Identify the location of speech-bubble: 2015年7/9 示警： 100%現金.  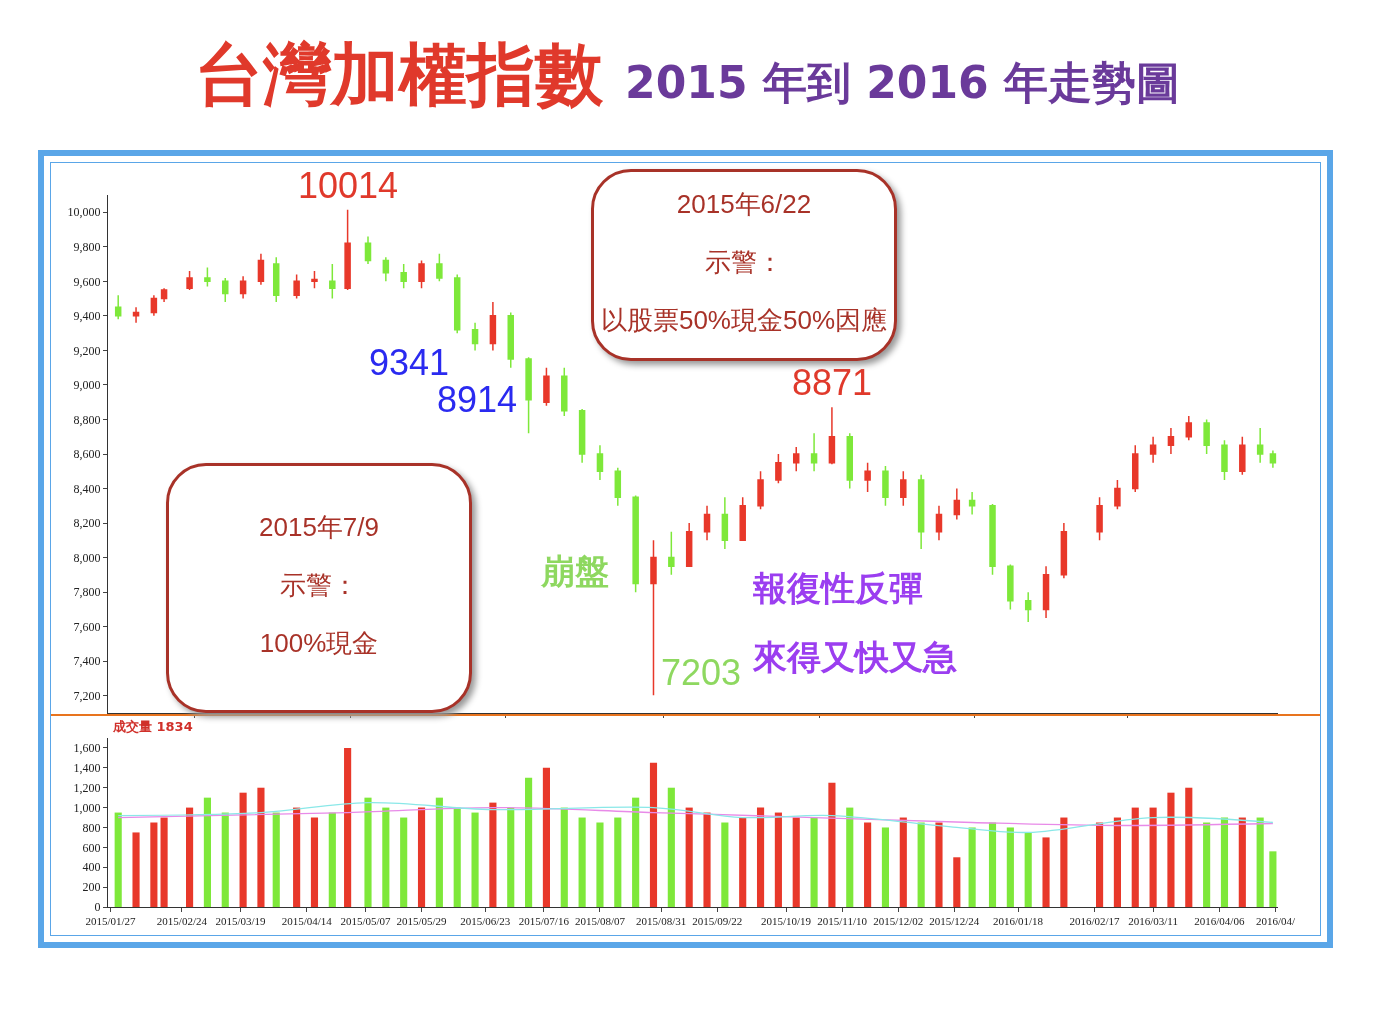
(319, 588).